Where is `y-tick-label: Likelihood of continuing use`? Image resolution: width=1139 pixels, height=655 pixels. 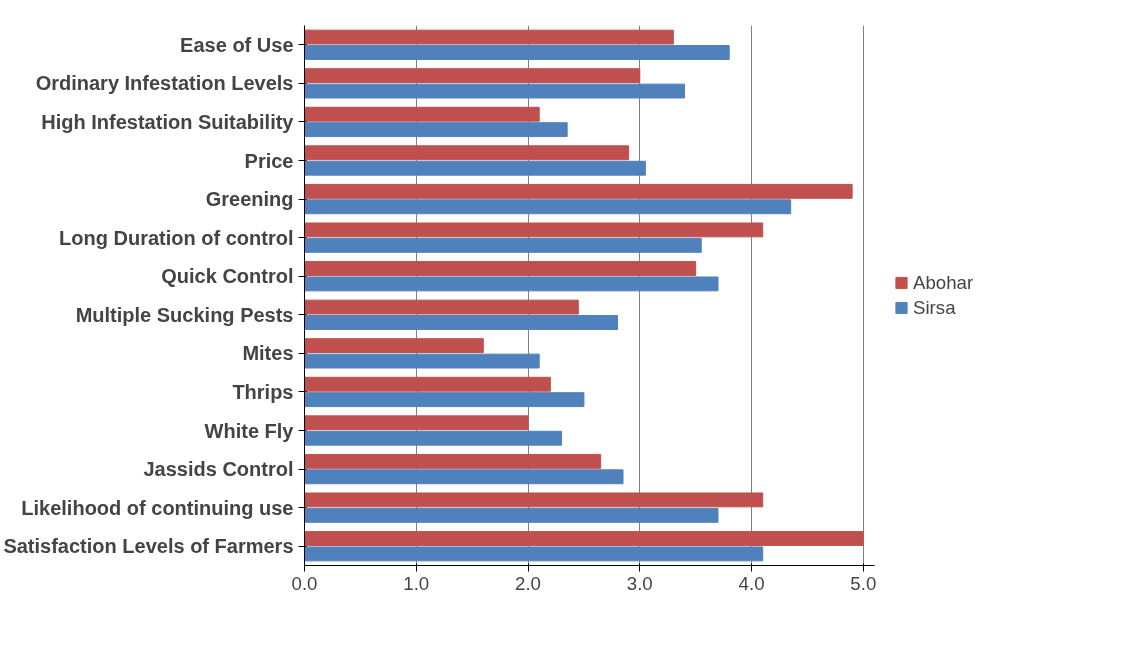
y-tick-label: Likelihood of continuing use is located at coordinates (157, 507).